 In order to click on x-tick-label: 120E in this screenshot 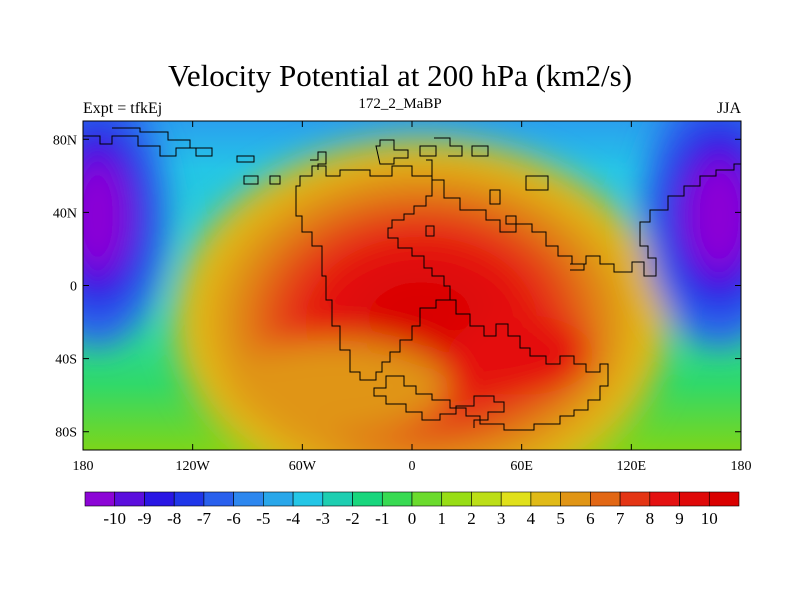, I will do `click(632, 466)`.